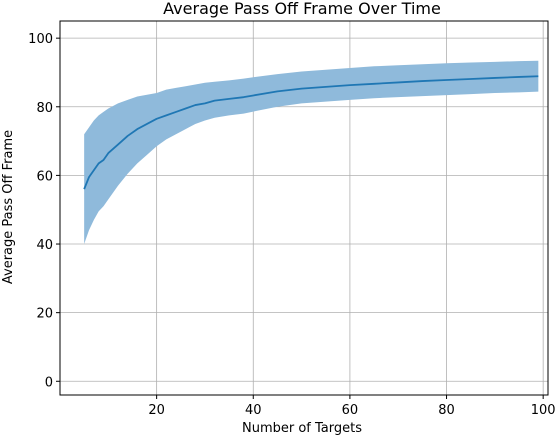 This screenshot has width=555, height=435. What do you see at coordinates (44, 314) in the screenshot?
I see `y-tick-label: 20` at bounding box center [44, 314].